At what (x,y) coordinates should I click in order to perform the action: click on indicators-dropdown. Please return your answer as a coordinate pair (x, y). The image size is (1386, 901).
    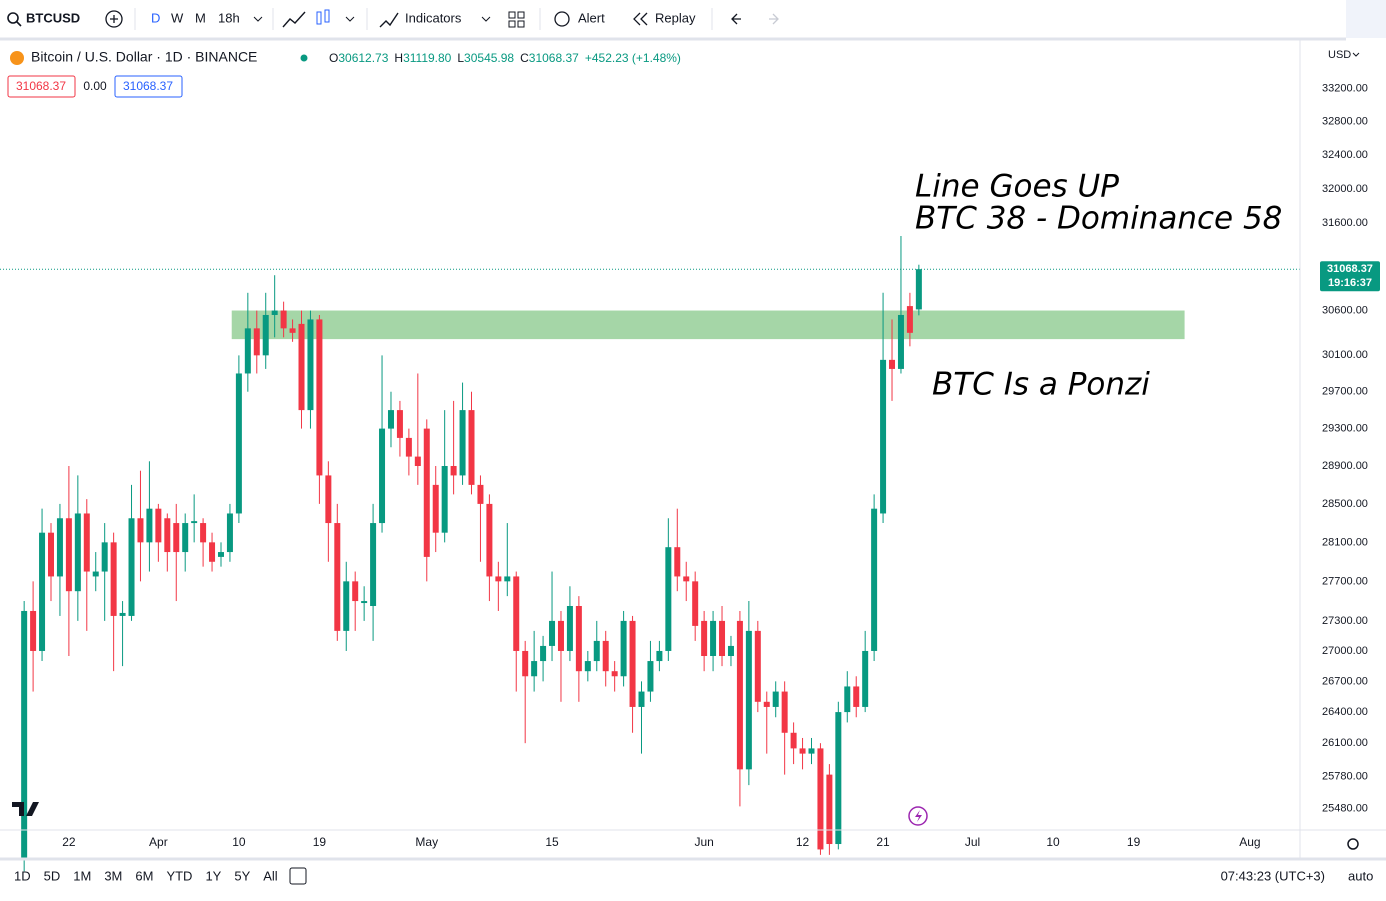
    Looking at the image, I should click on (486, 19).